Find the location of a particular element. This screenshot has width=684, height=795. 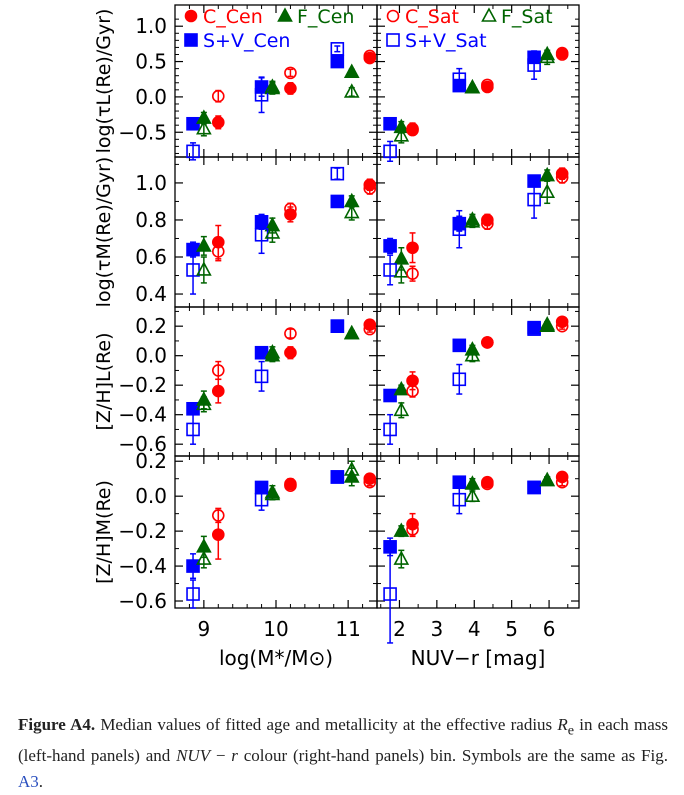

y-tick-label: 0.8 is located at coordinates (151, 220).